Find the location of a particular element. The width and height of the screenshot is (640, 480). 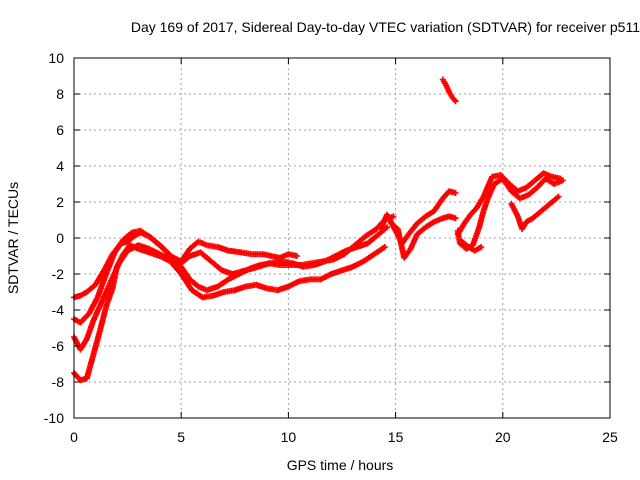

y-tick-label: 6 is located at coordinates (60, 130).